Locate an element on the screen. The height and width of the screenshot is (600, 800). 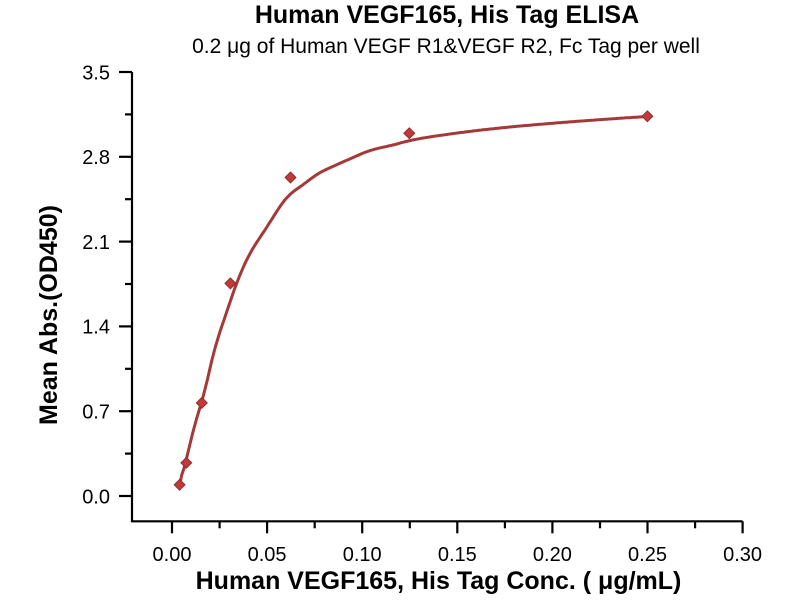
svg-text: 0.10 is located at coordinates (362, 555).